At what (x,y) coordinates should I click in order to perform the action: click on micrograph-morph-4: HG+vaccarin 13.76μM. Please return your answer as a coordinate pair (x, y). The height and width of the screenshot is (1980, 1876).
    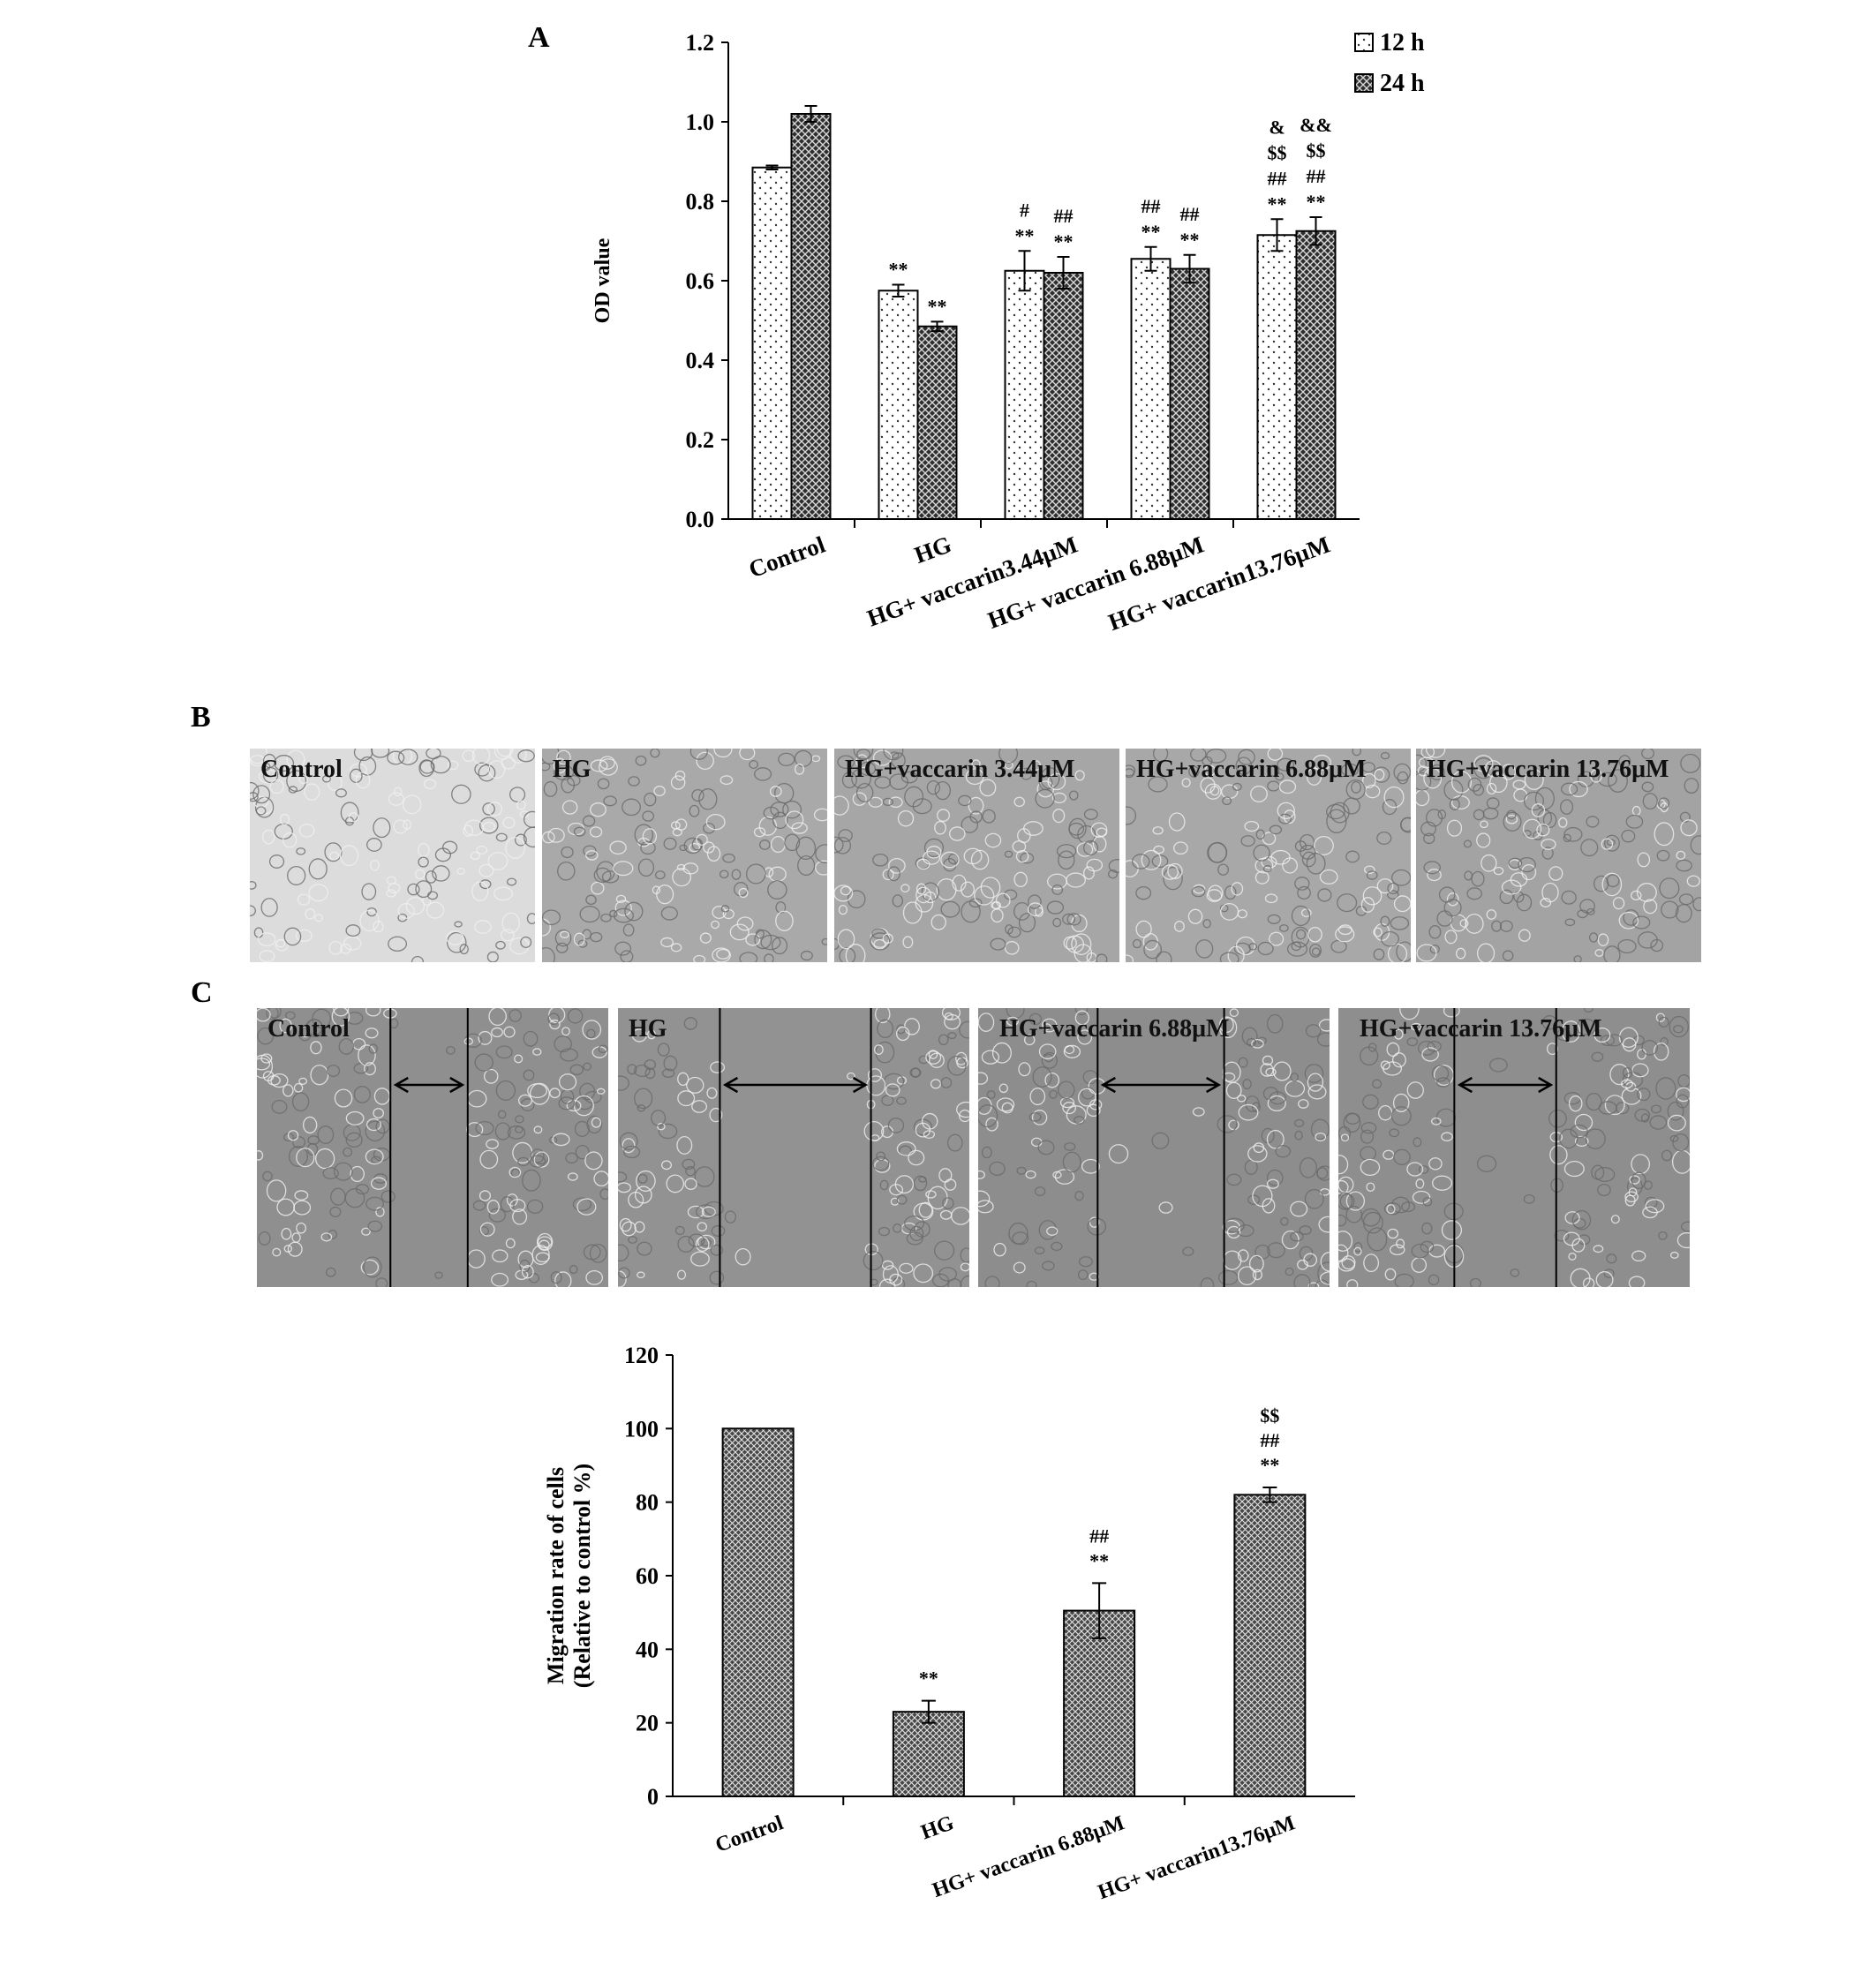
    Looking at the image, I should click on (1558, 855).